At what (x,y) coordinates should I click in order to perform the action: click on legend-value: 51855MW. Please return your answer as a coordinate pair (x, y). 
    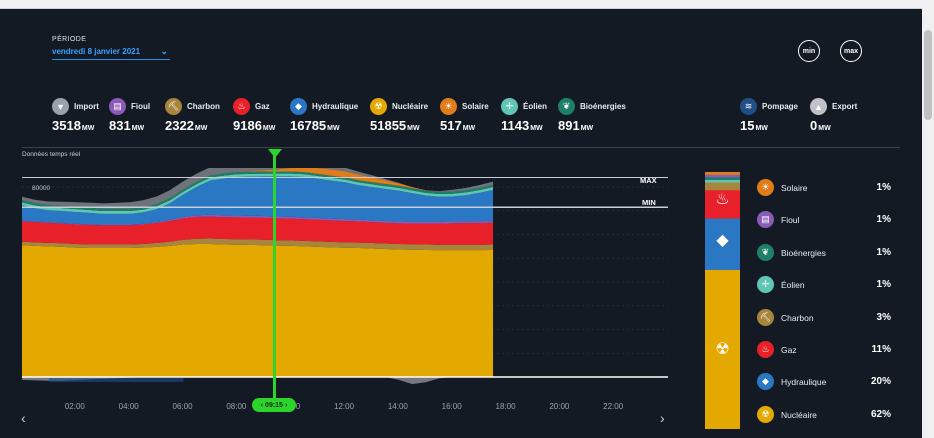
    Looking at the image, I should click on (395, 125).